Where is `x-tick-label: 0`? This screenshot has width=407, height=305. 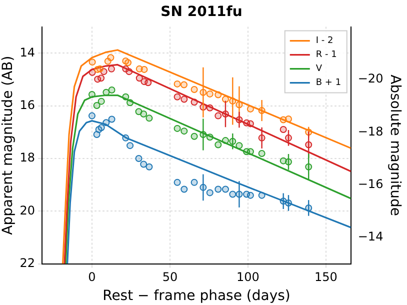 x-tick-label: 0 is located at coordinates (92, 277).